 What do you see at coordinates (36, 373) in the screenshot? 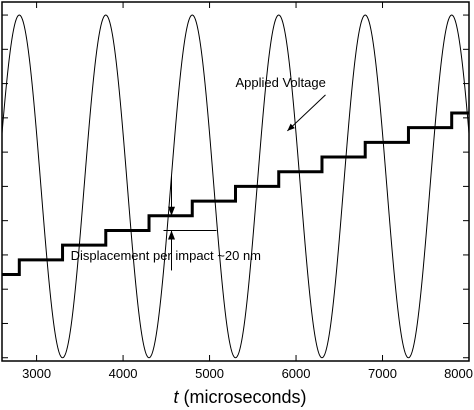
I see `x-tick-label: 3000` at bounding box center [36, 373].